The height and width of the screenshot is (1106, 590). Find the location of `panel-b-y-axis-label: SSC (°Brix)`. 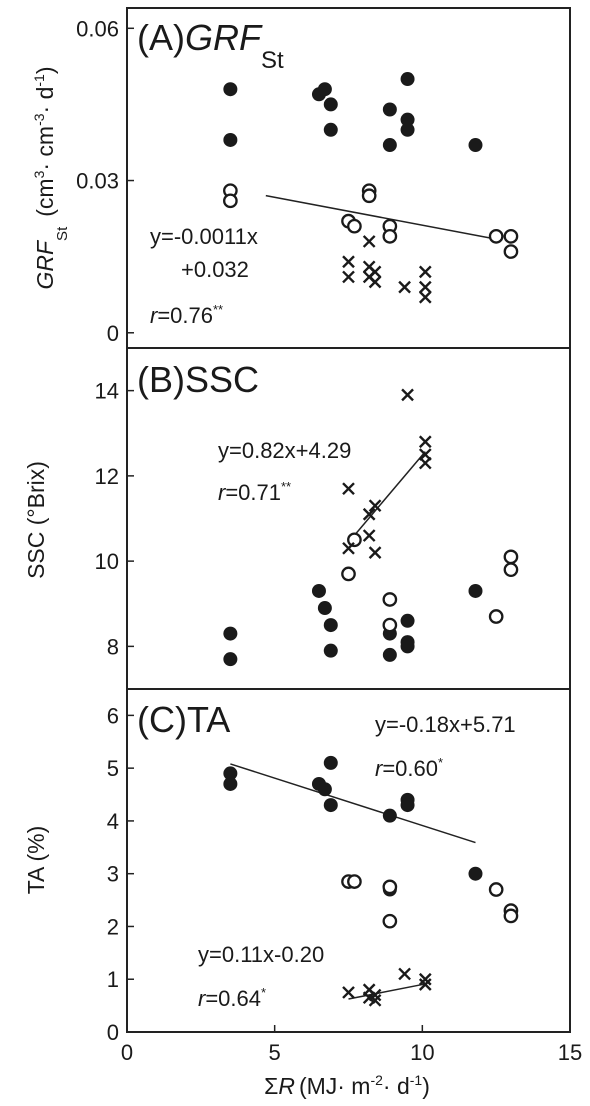

panel-b-y-axis-label: SSC (°Brix) is located at coordinates (36, 520).